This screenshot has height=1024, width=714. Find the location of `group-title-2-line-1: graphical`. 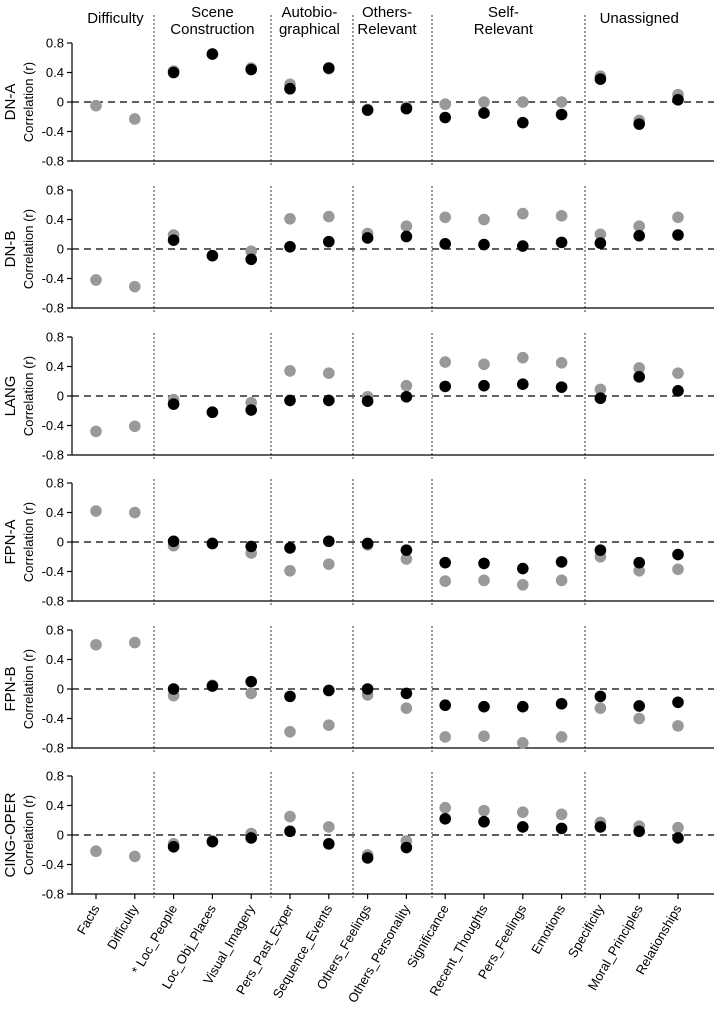

group-title-2-line-1: graphical is located at coordinates (309, 29).